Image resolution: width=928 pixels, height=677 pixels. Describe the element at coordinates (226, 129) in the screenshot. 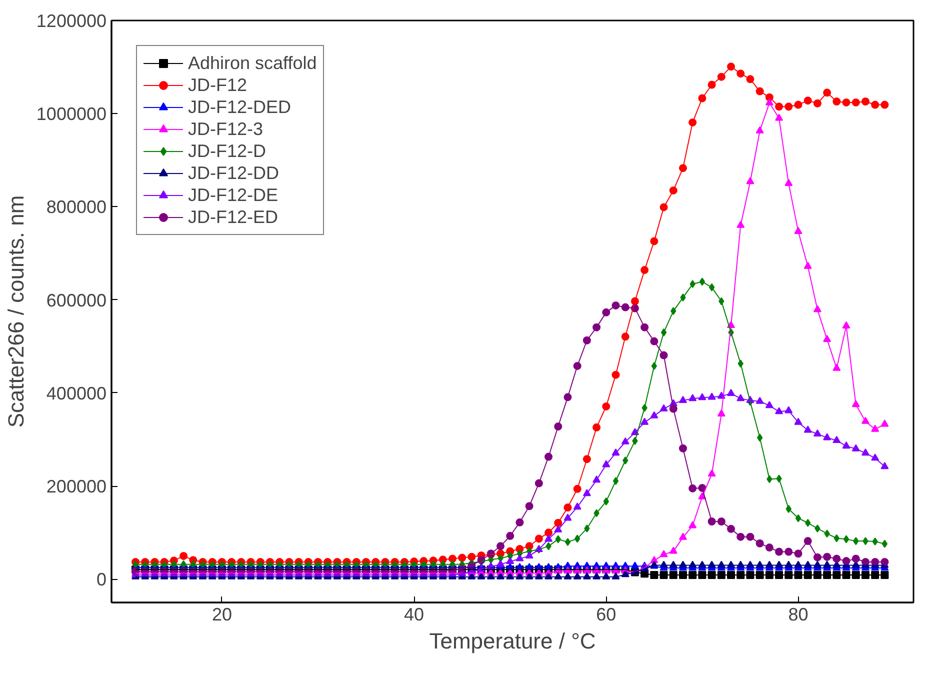

I see `legend-label: JD-F12-3` at that location.